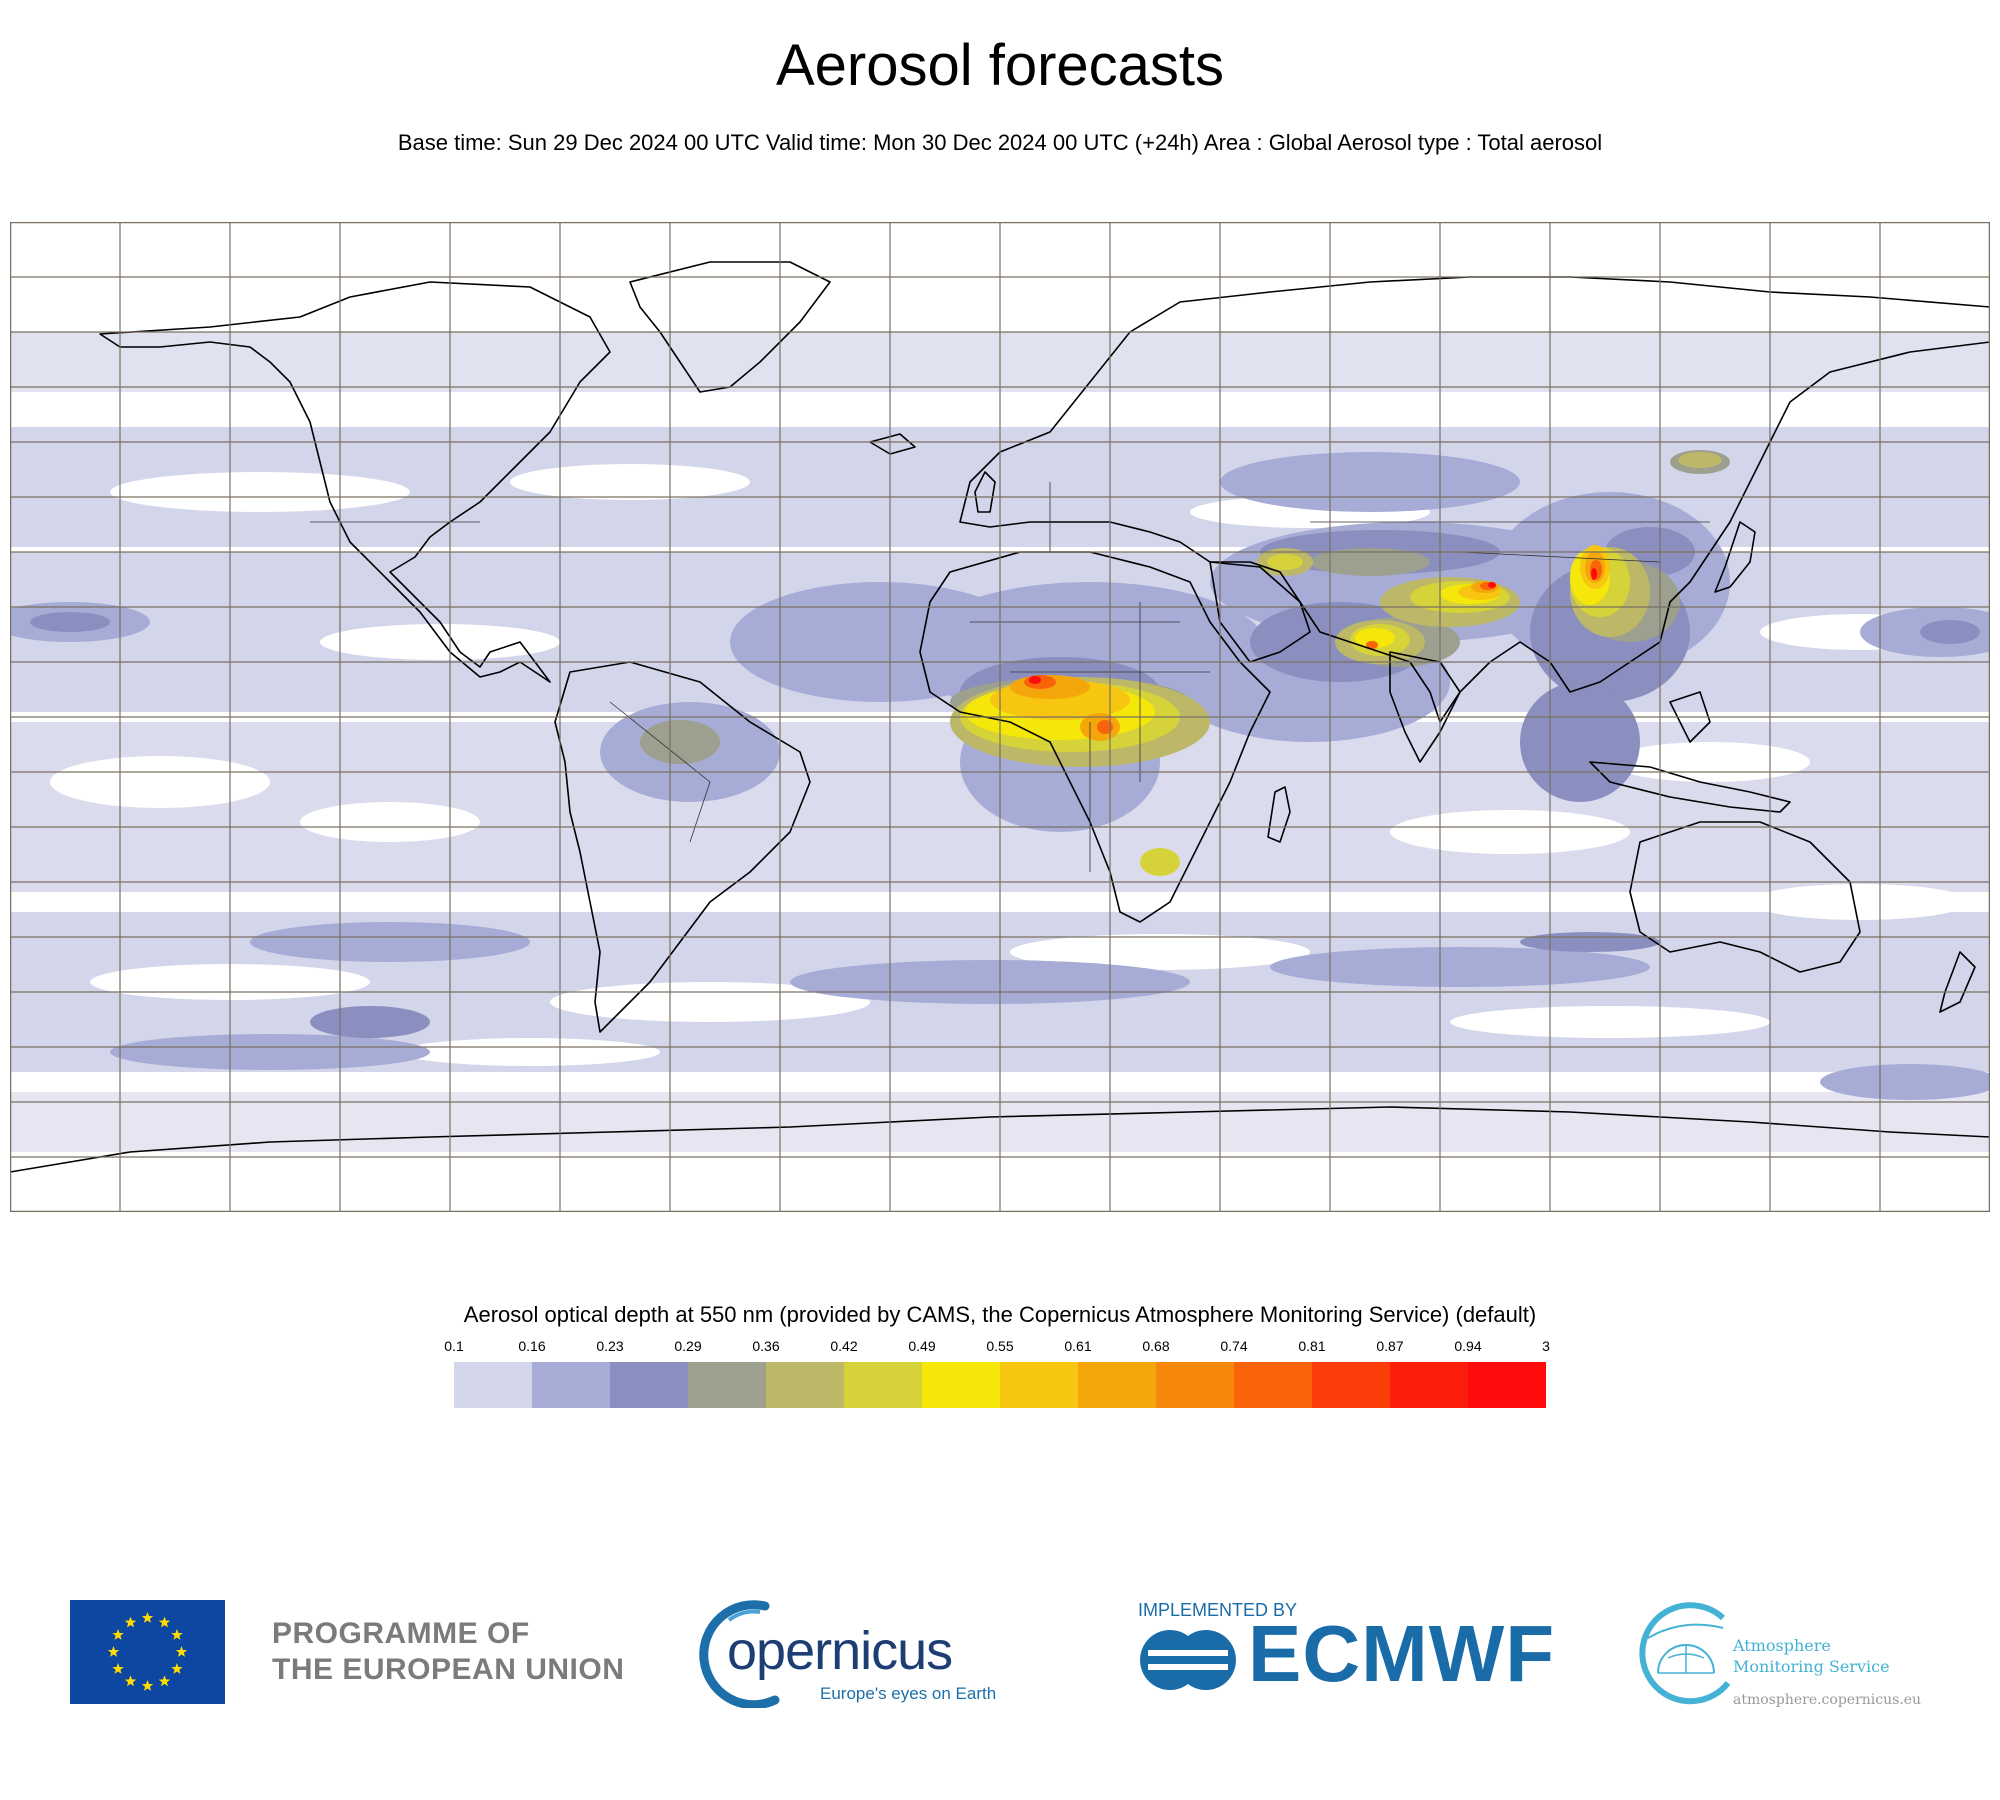 The width and height of the screenshot is (2000, 1800). I want to click on cams-name-line2: Monitoring Service, so click(1811, 1666).